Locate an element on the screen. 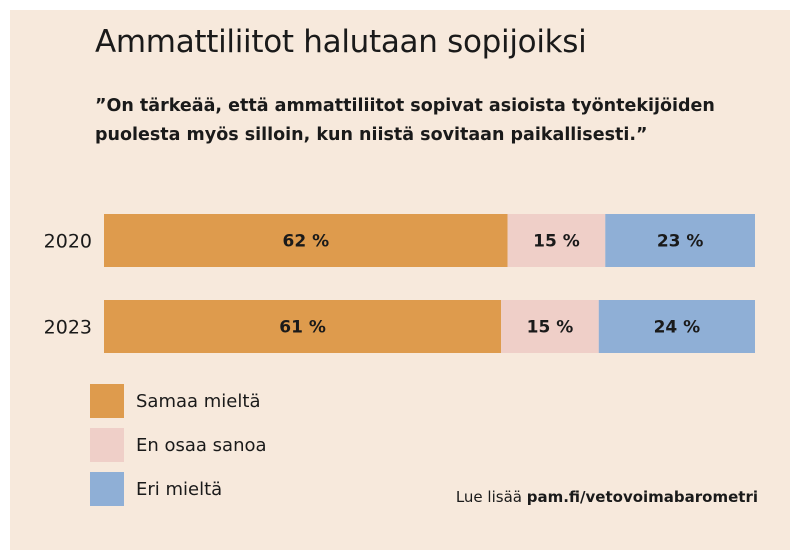  data-label-disagree-2023: 24 % is located at coordinates (677, 328).